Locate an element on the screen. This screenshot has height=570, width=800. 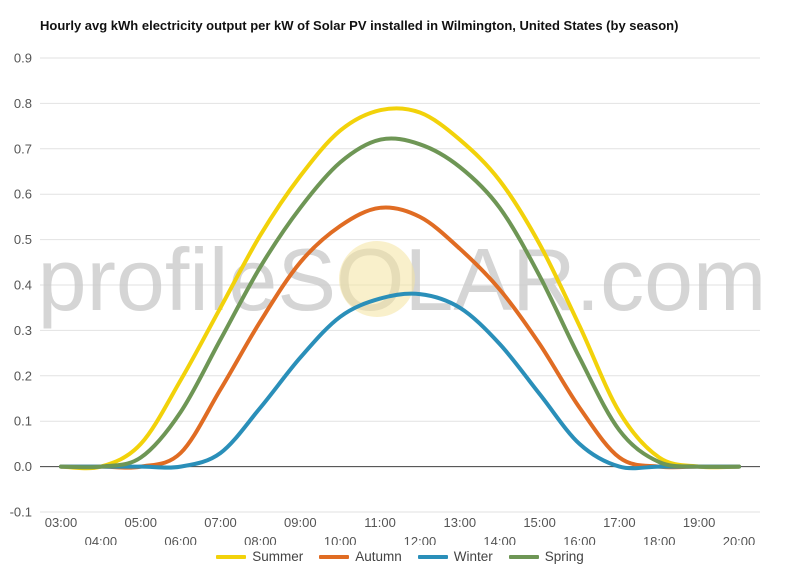
x-tick-label: 15:00 is located at coordinates (539, 522).